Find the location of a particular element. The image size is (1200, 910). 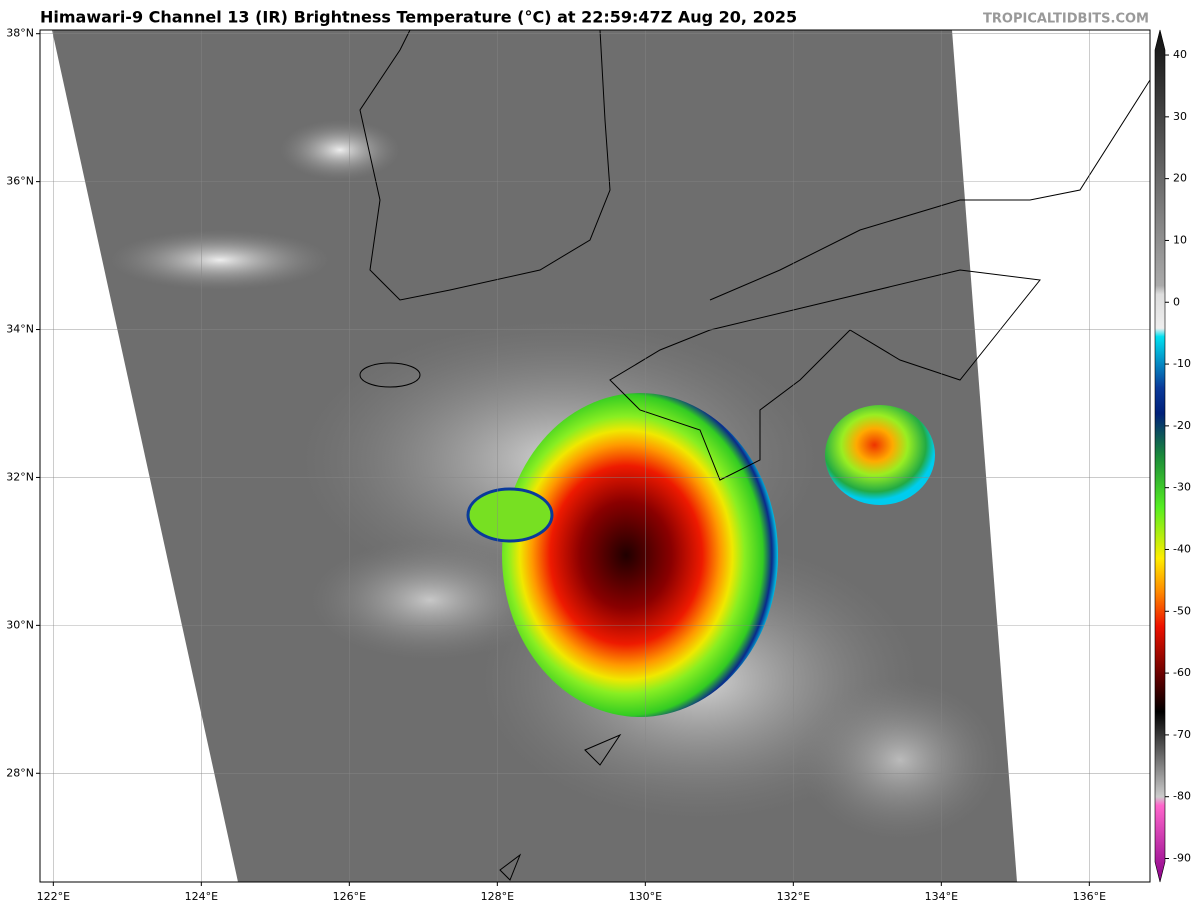

colorbar-tick-label: 30 is located at coordinates (1180, 116).